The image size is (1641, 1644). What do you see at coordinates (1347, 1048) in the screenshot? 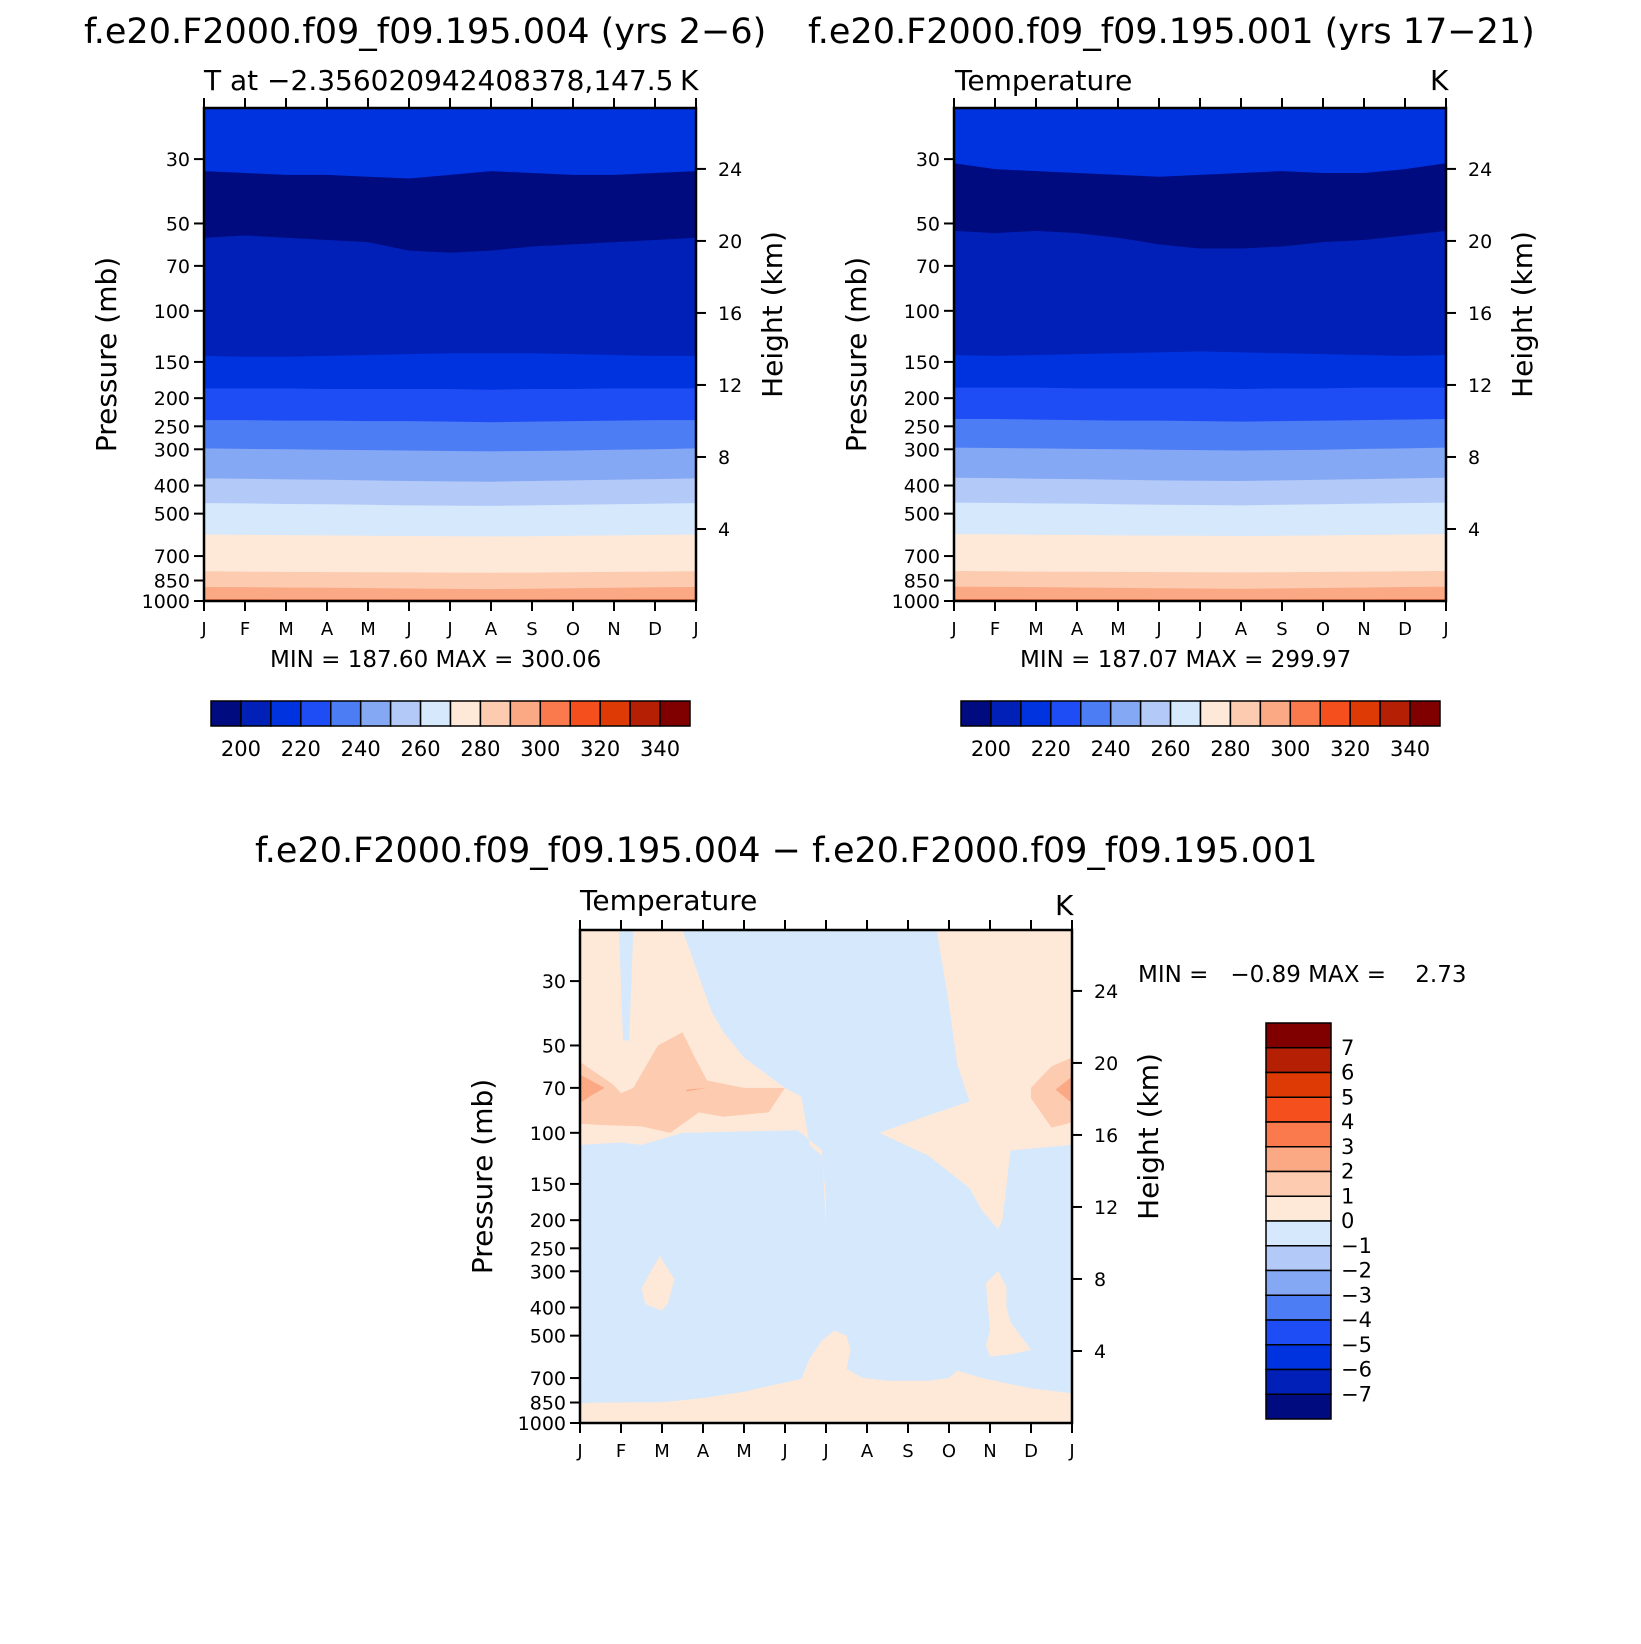
I see `colorbar-label: 7` at bounding box center [1347, 1048].